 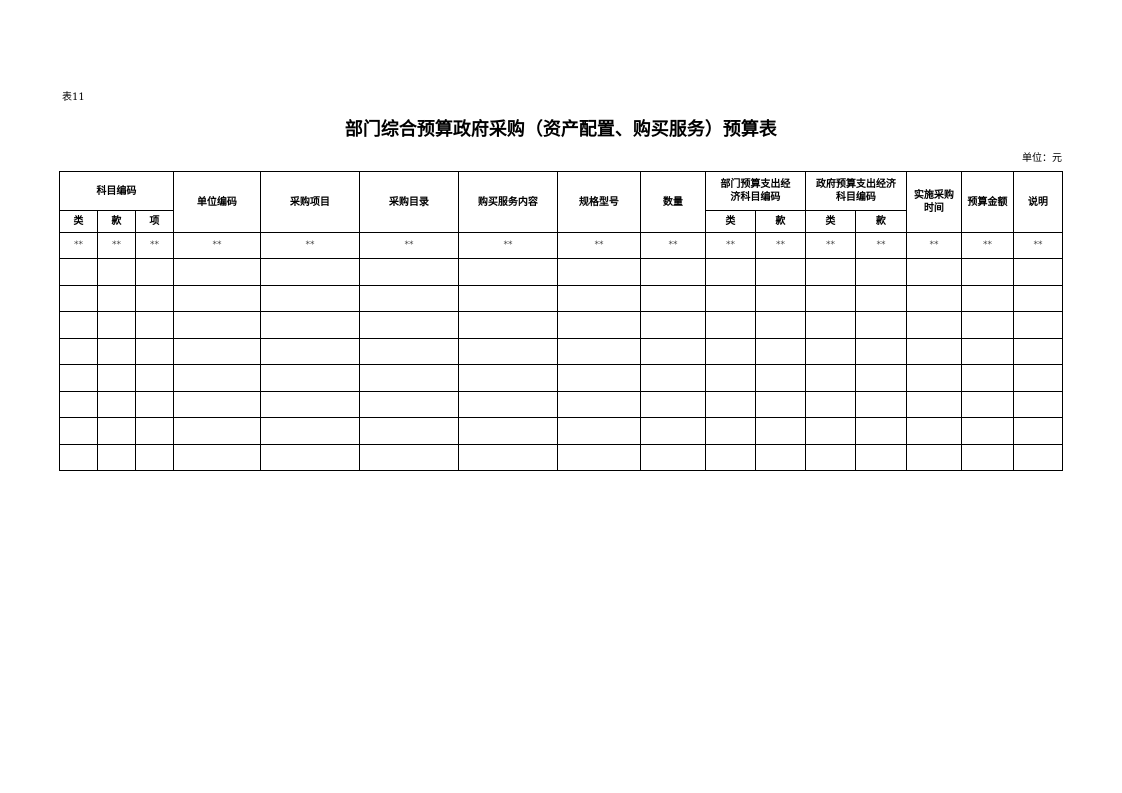 What do you see at coordinates (881, 221) in the screenshot?
I see `header-gov-kuan: 款` at bounding box center [881, 221].